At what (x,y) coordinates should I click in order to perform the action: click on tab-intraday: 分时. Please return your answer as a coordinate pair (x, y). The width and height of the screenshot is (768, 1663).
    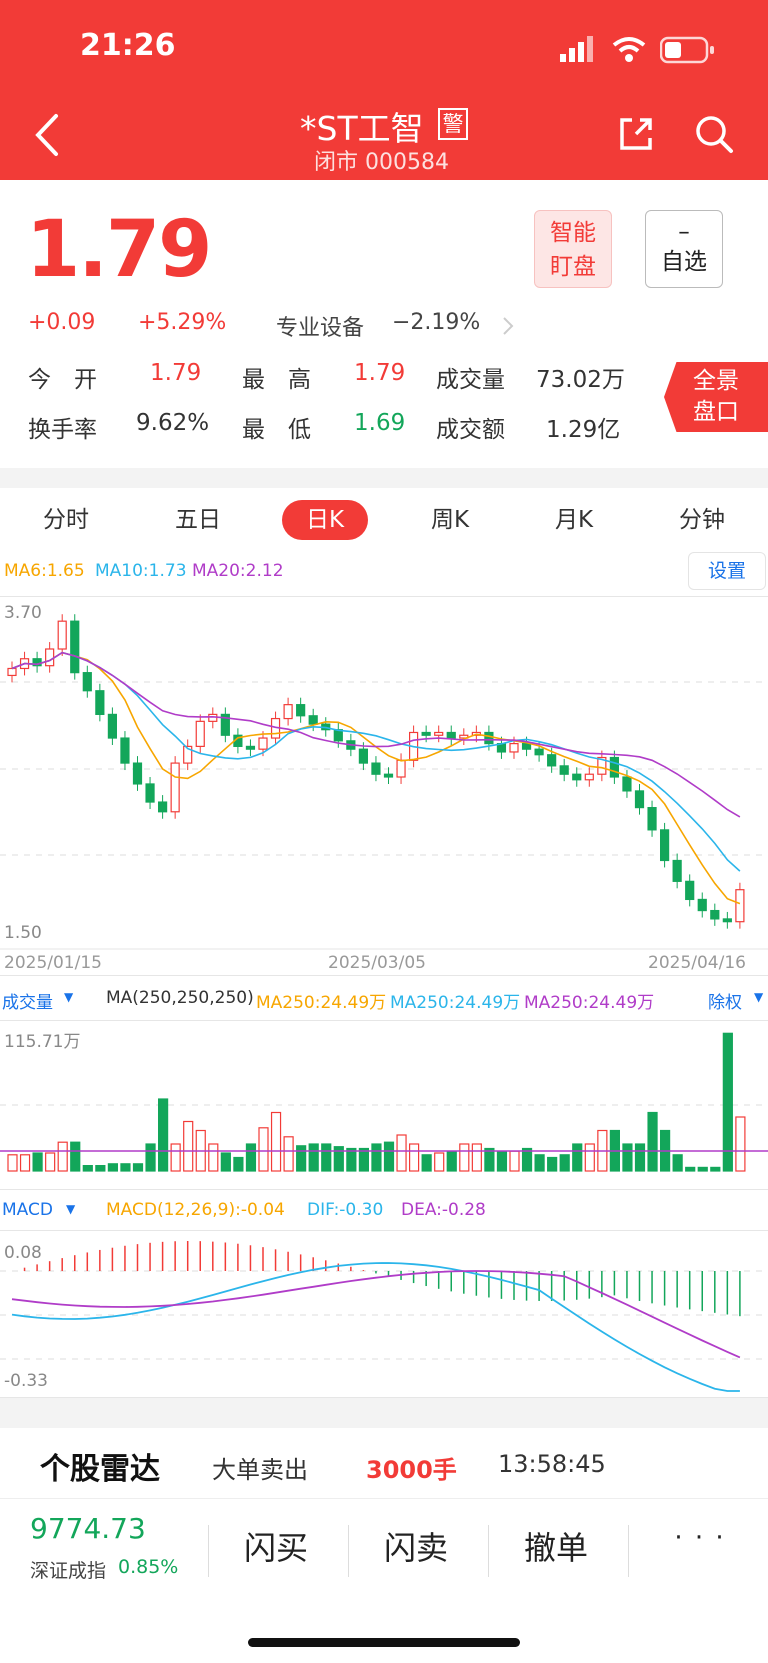
    Looking at the image, I should click on (66, 520).